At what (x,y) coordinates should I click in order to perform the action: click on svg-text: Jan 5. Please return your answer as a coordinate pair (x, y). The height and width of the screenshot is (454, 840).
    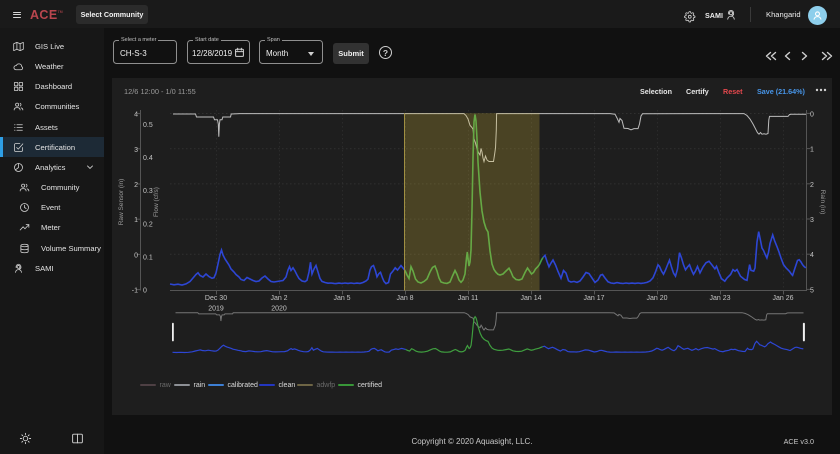
    Looking at the image, I should click on (341, 298).